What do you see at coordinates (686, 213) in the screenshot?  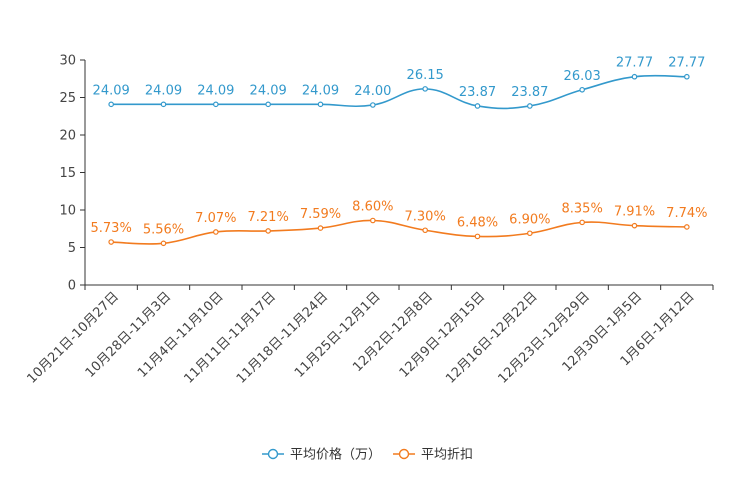 I see `data-label: 7.74%` at bounding box center [686, 213].